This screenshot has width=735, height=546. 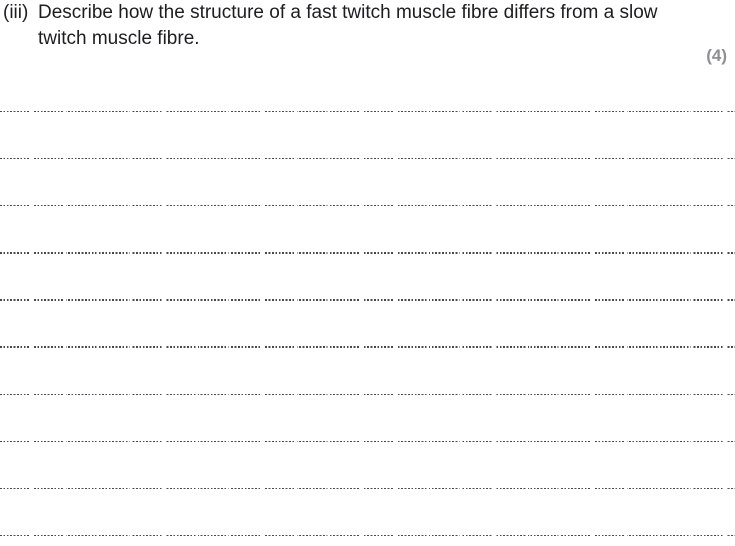 I want to click on marks-label: (4), so click(x=716, y=55).